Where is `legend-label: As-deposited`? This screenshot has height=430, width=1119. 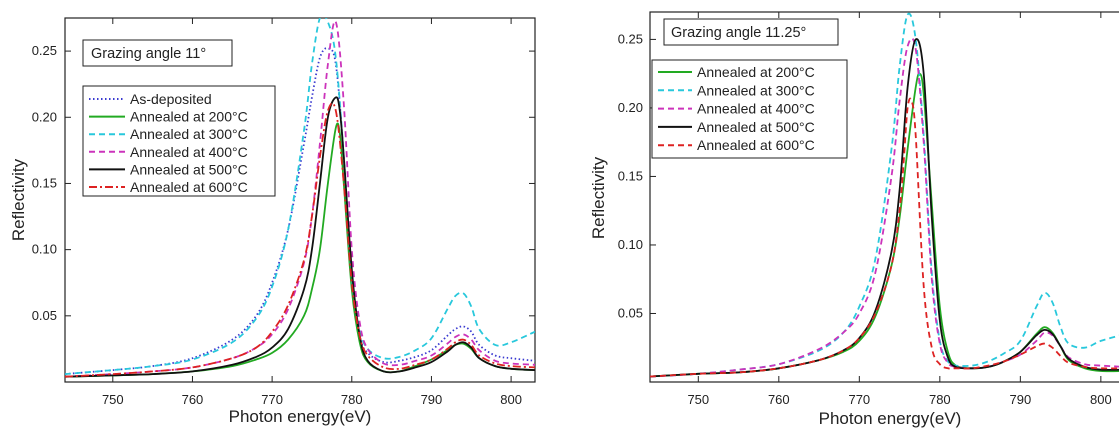 legend-label: As-deposited is located at coordinates (171, 99).